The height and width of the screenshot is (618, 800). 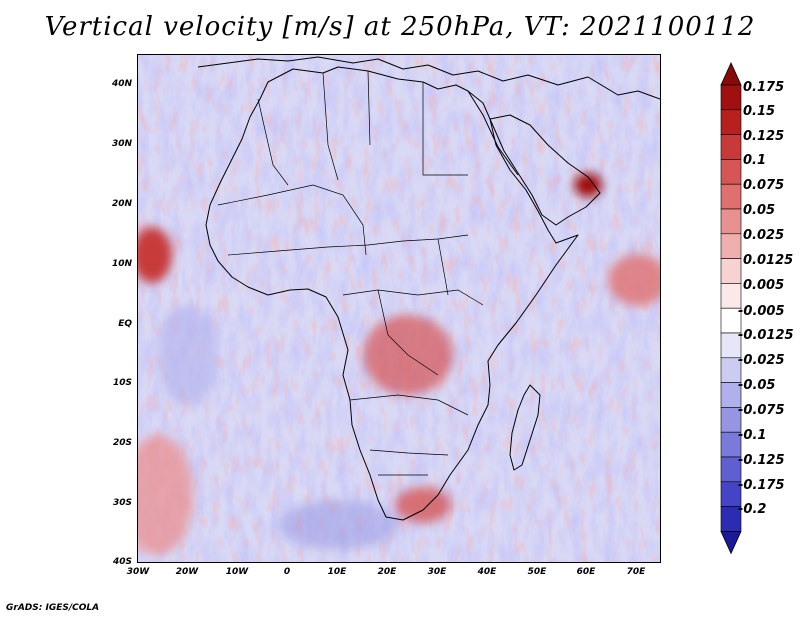 What do you see at coordinates (537, 572) in the screenshot?
I see `lon-tick-label: 50E` at bounding box center [537, 572].